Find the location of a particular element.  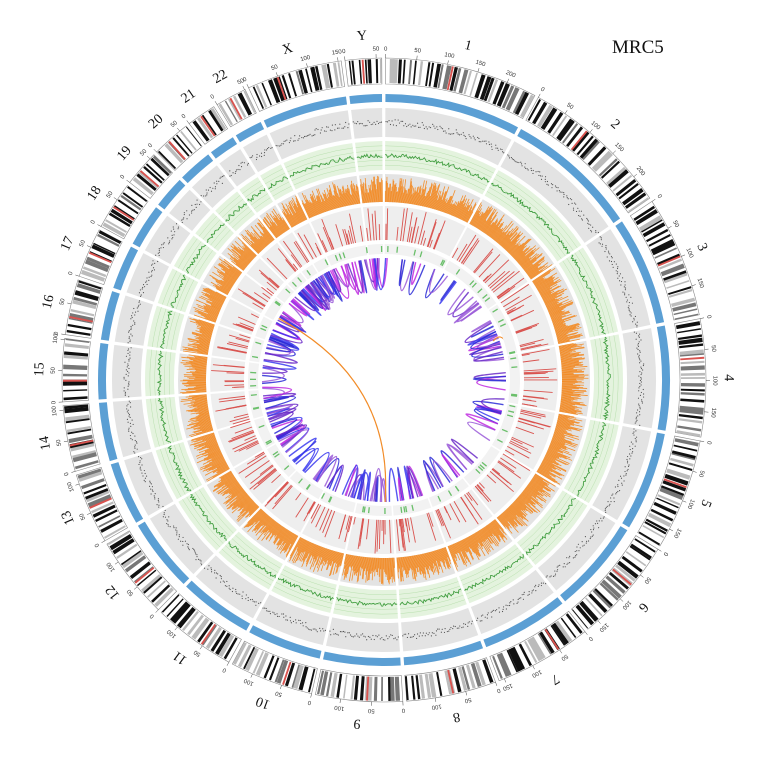

tick-label: 50 is located at coordinates (130, 591).